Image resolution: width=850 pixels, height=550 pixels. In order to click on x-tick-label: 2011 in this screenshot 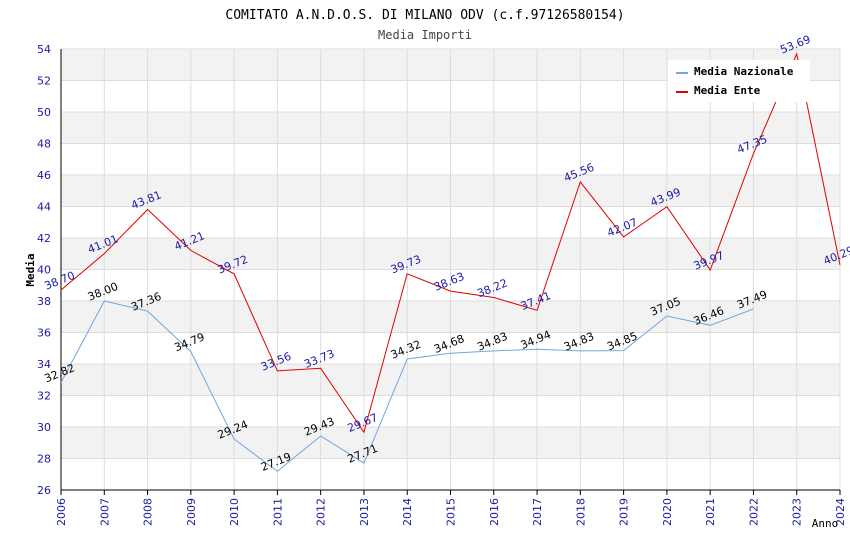, I will do `click(277, 512)`.